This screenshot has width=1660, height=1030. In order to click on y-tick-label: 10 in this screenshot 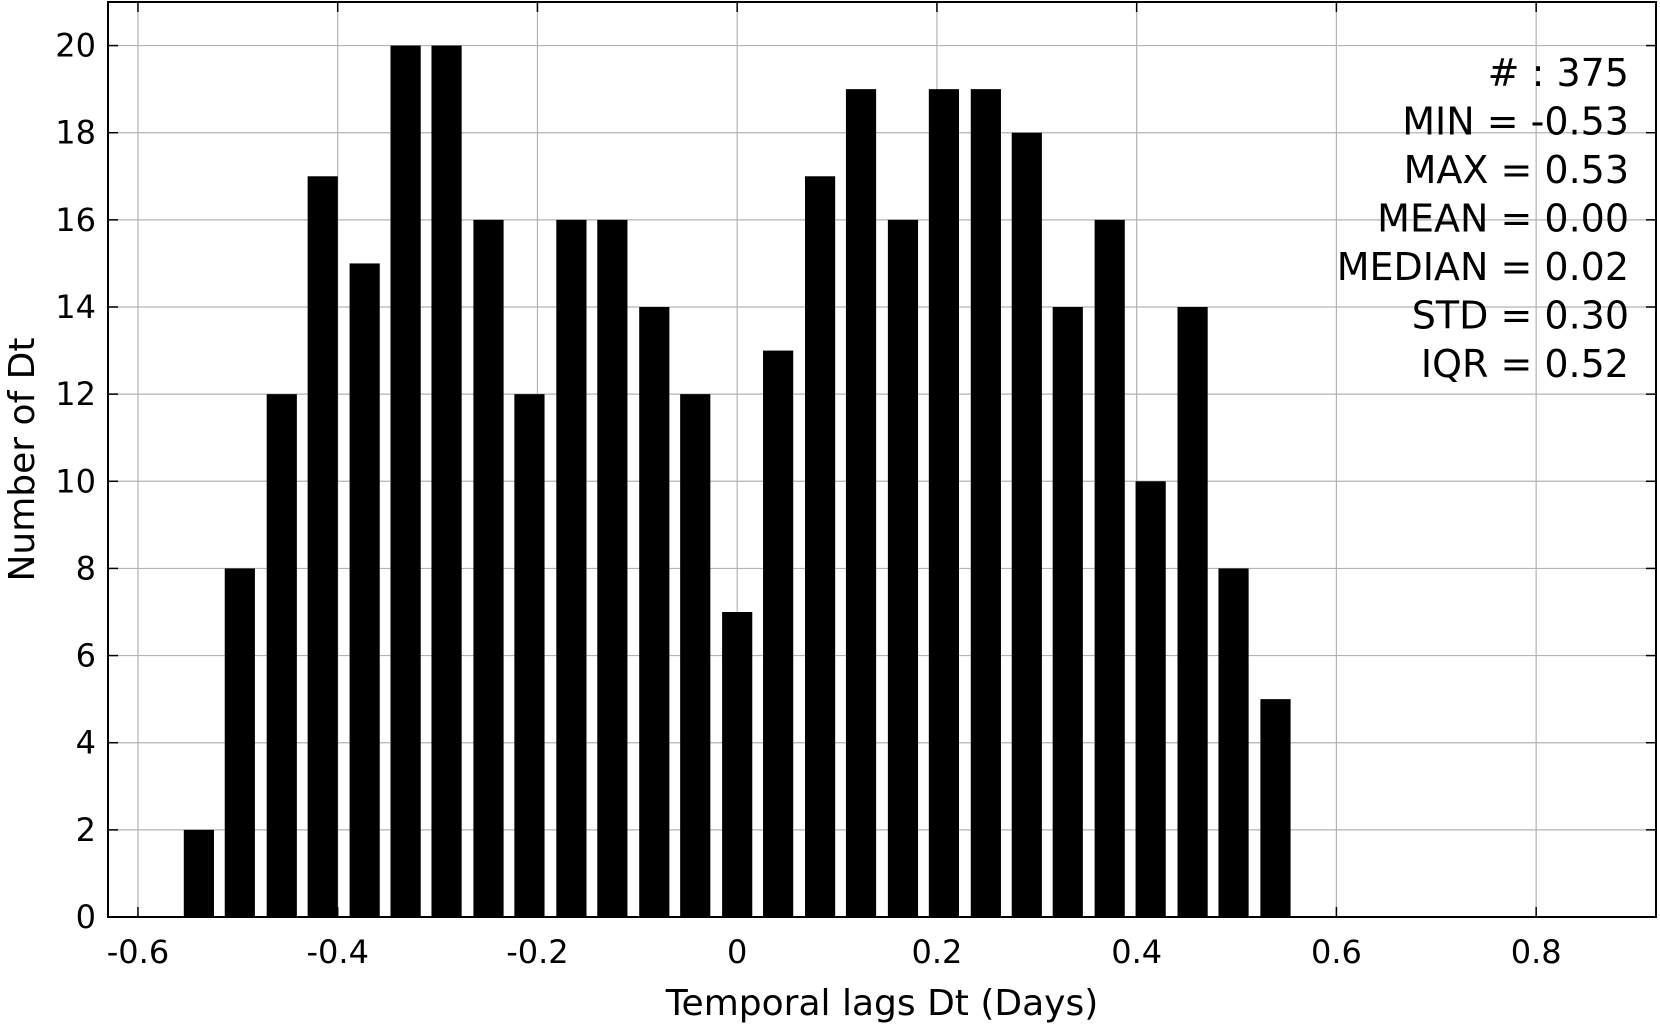, I will do `click(75, 481)`.